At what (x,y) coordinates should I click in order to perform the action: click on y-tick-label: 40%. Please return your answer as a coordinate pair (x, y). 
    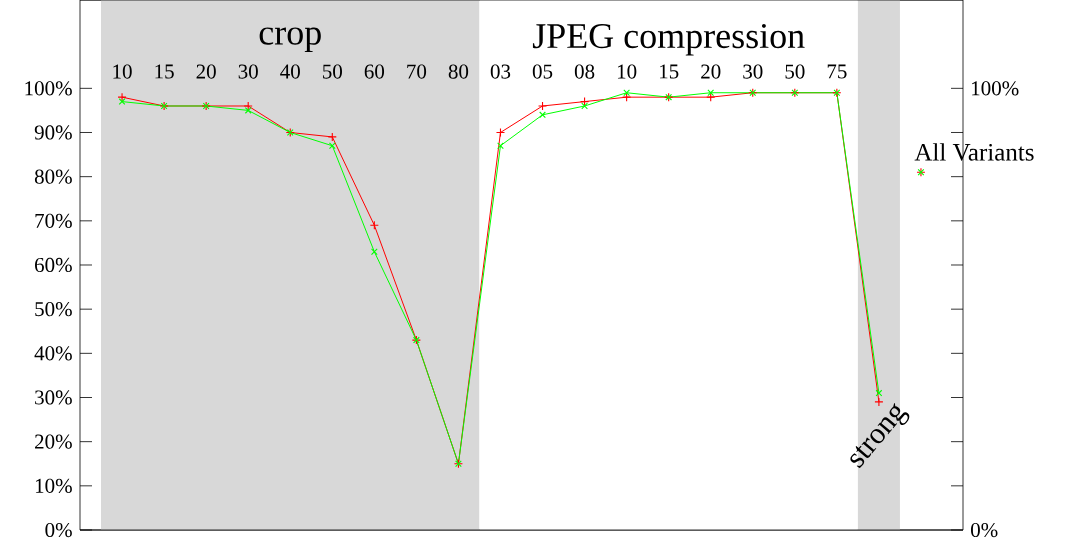
    Looking at the image, I should click on (53, 353).